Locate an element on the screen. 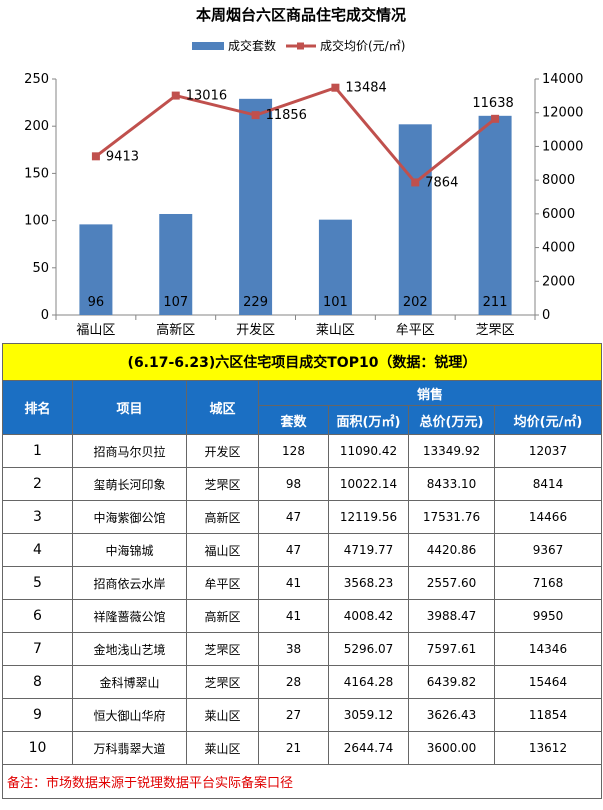 The width and height of the screenshot is (603, 810). line-data-label: 13016 is located at coordinates (206, 96).